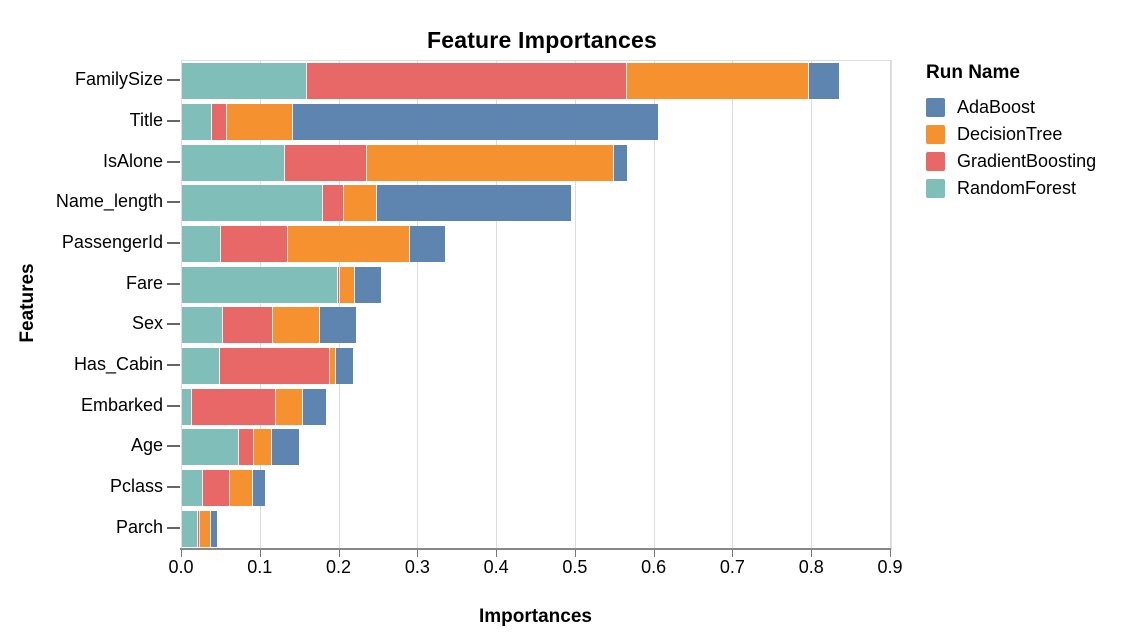 The height and width of the screenshot is (642, 1136). Describe the element at coordinates (121, 404) in the screenshot. I see `y-axis-label: Embarked` at that location.